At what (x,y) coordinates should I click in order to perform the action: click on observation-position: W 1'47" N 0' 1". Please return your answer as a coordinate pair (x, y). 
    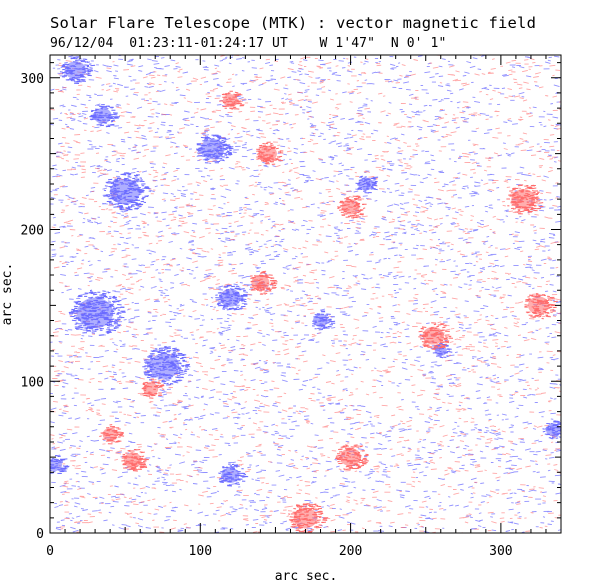
    Looking at the image, I should click on (383, 43).